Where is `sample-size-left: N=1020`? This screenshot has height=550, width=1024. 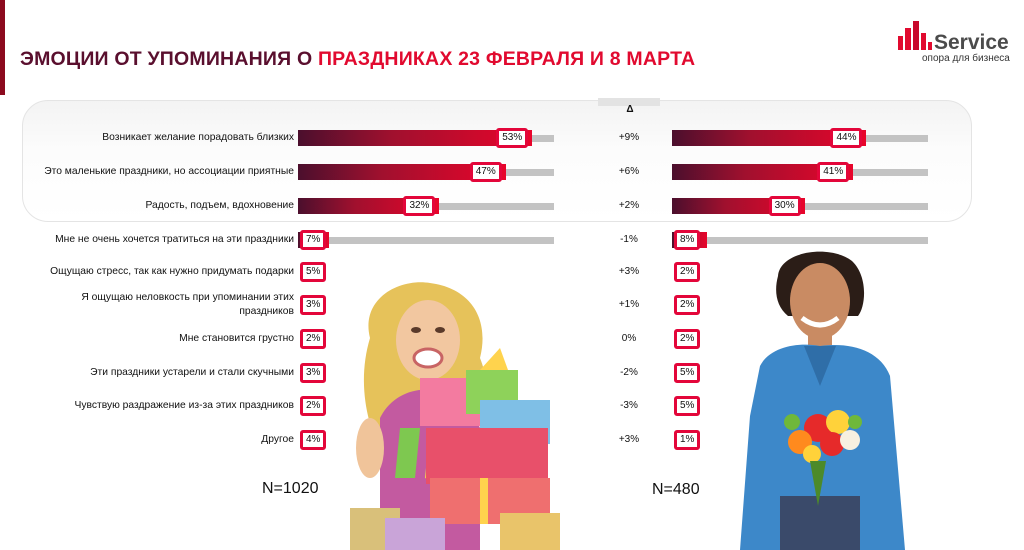 sample-size-left: N=1020 is located at coordinates (290, 488).